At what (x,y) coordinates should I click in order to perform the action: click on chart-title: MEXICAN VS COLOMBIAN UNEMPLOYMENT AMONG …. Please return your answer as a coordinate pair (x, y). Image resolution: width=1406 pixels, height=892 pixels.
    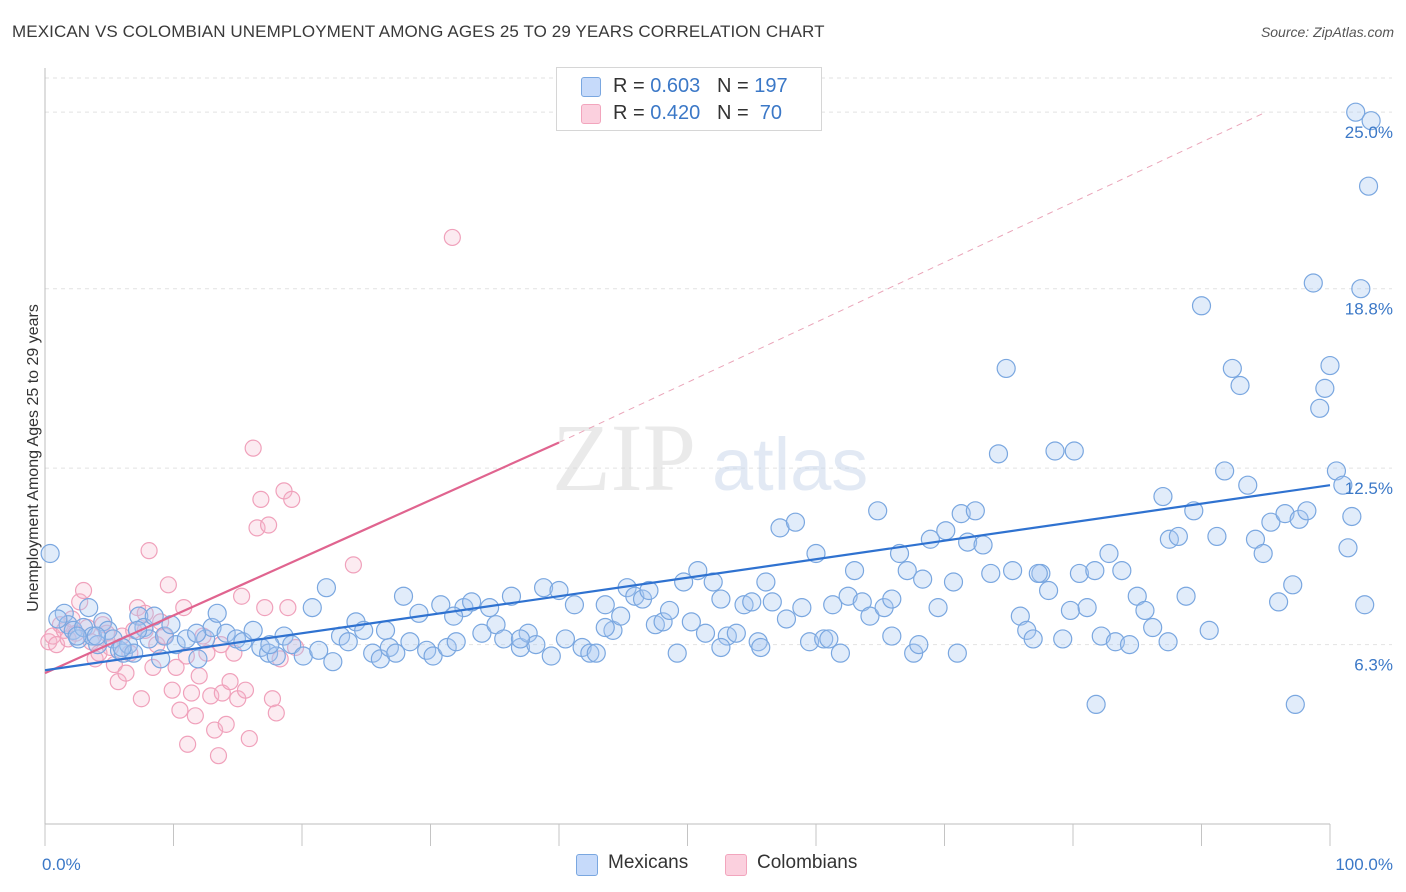
    Looking at the image, I should click on (418, 31).